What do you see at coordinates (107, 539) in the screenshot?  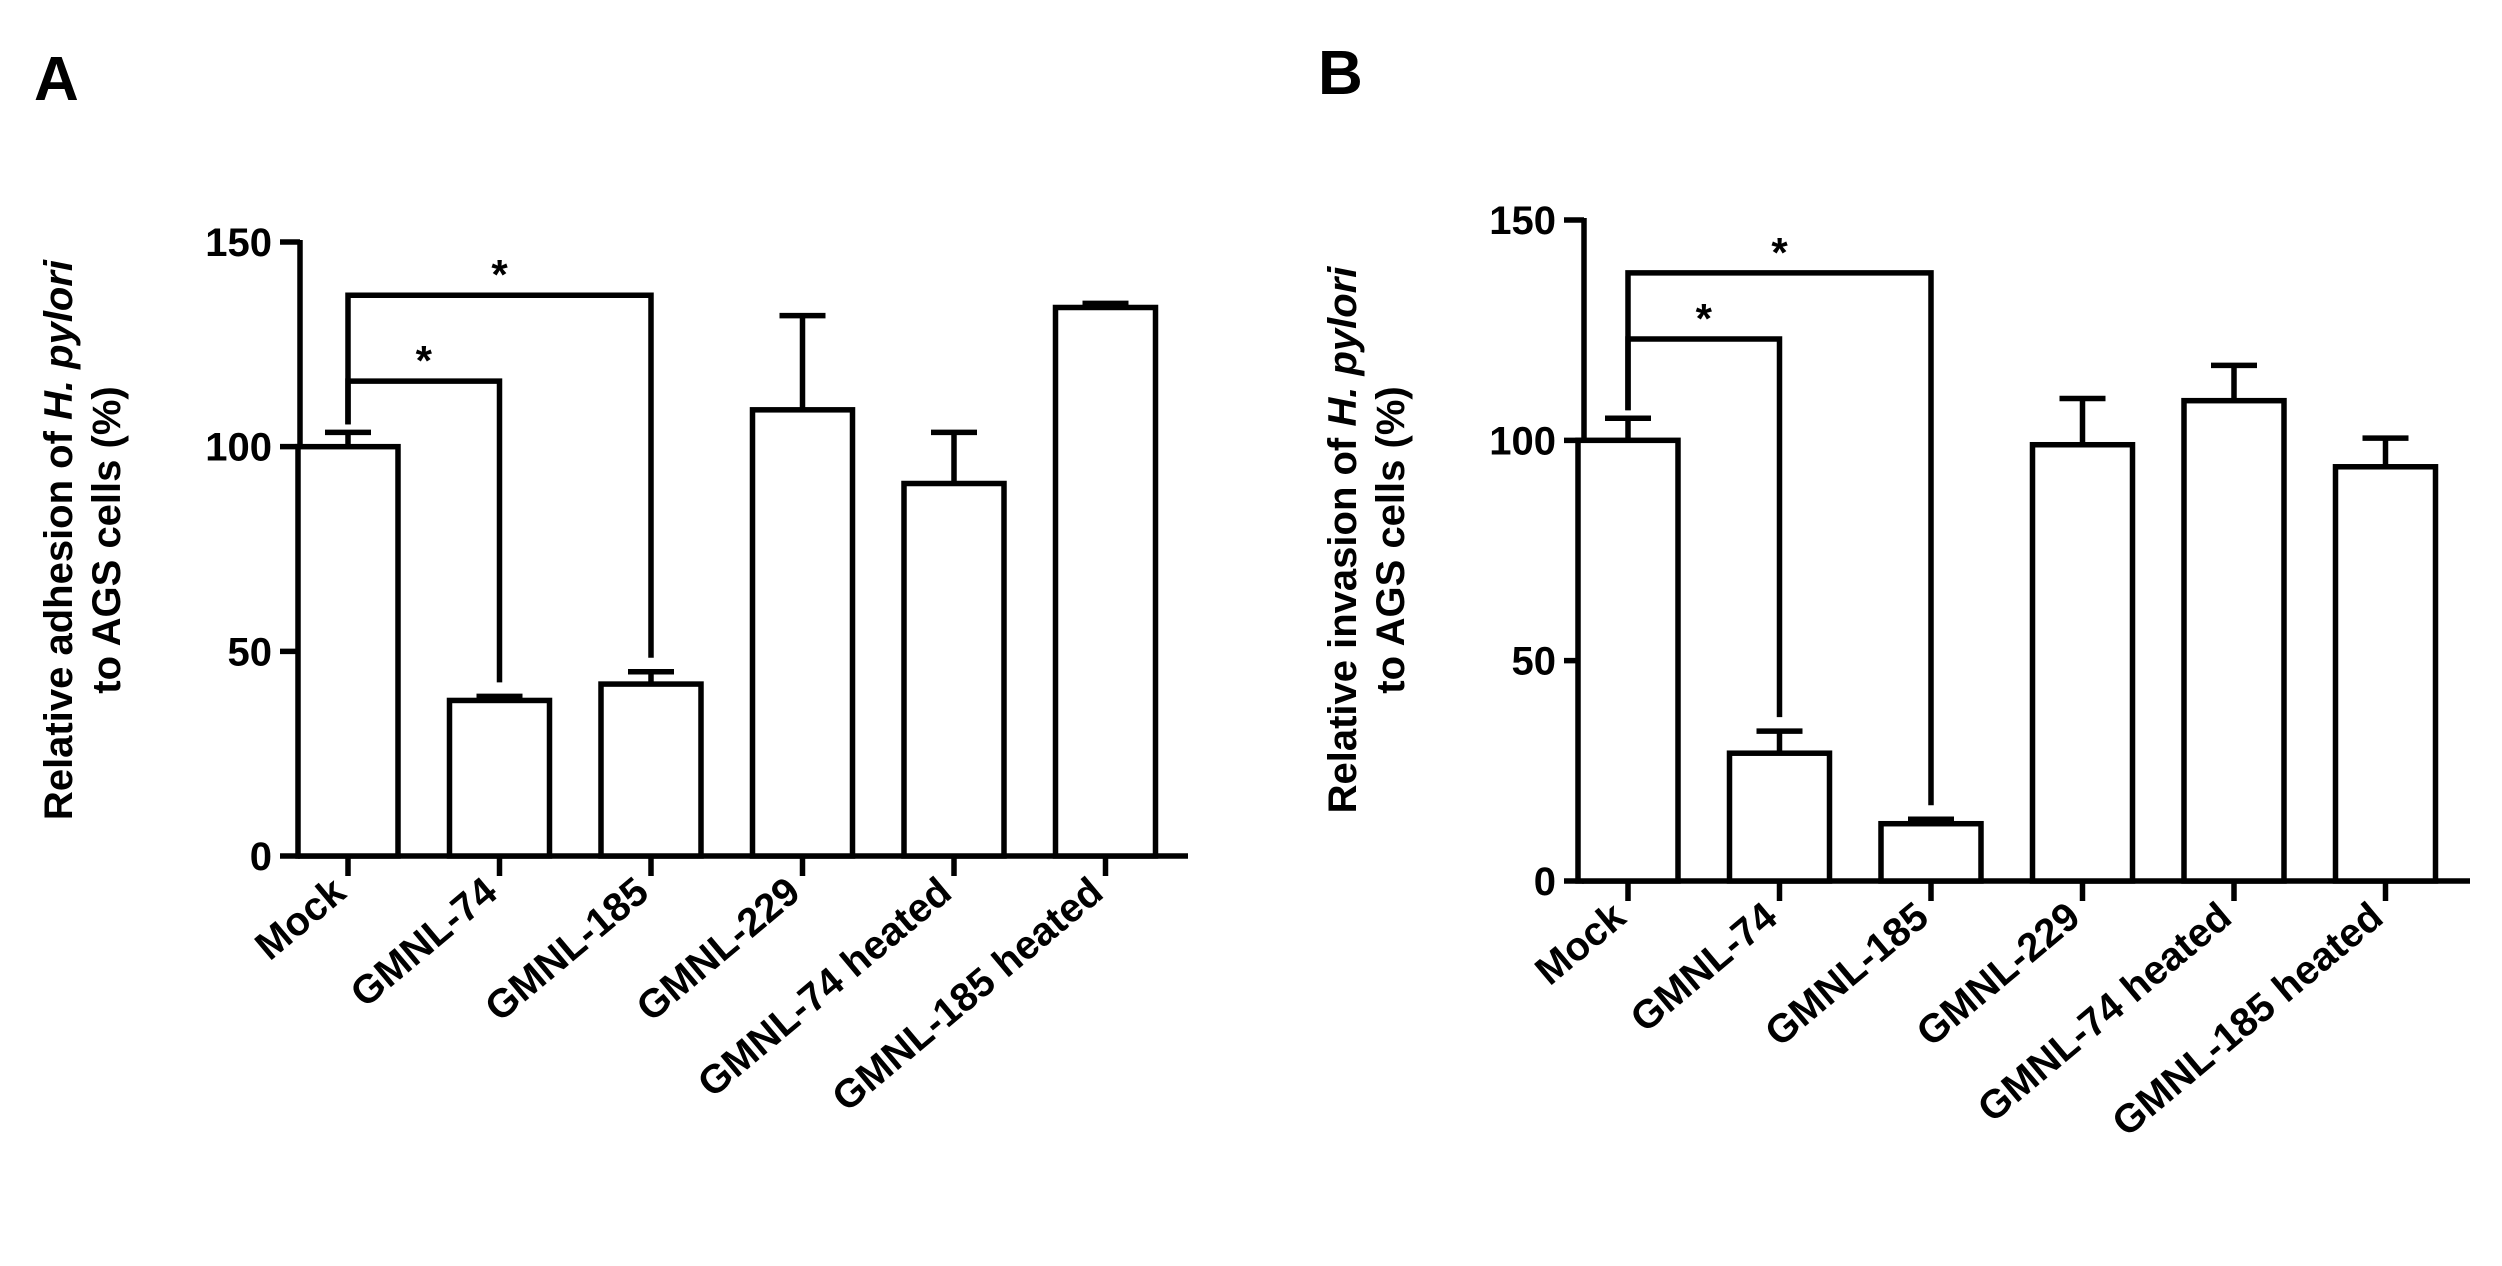 I see `panel-a-ylabel-line2: to AGS cells (%)` at bounding box center [107, 539].